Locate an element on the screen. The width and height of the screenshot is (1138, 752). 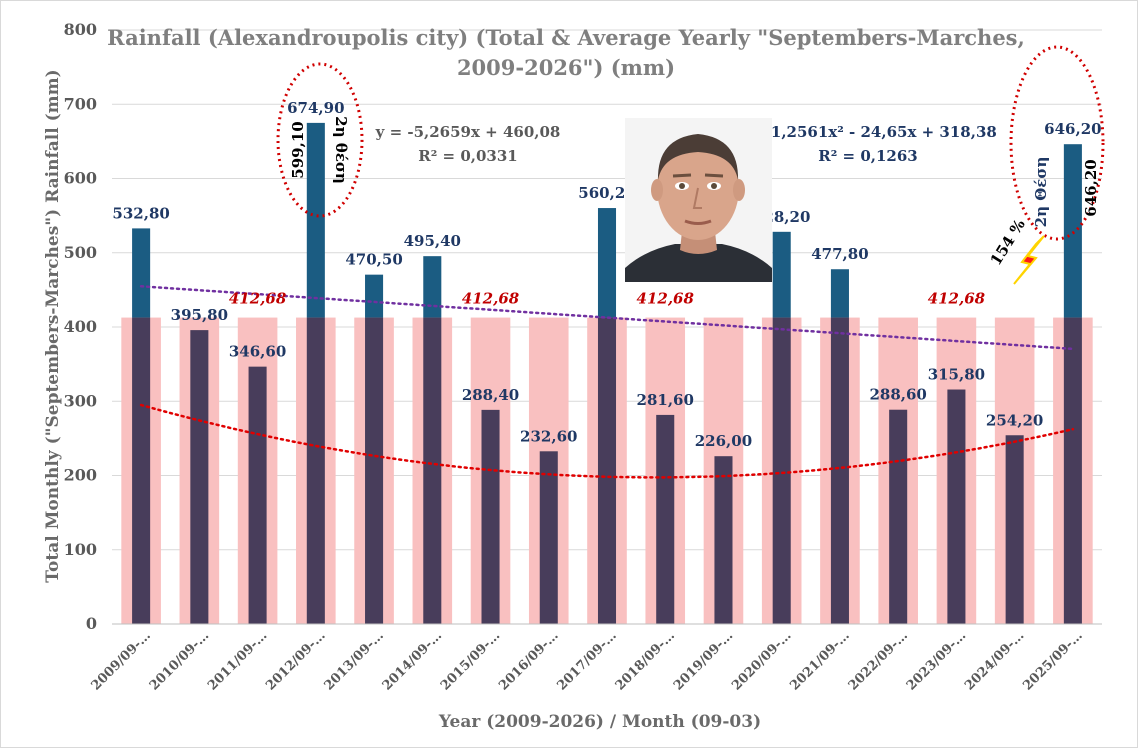
y-tick-label: 100 is located at coordinates (80, 549).